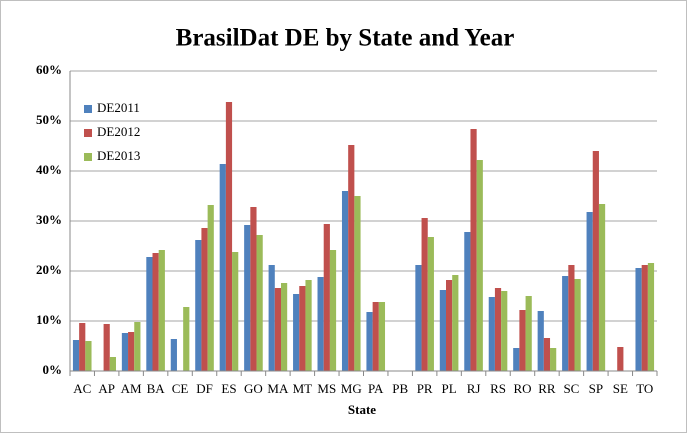 The image size is (688, 434). Describe the element at coordinates (449, 388) in the screenshot. I see `x-tick-label: PL` at that location.